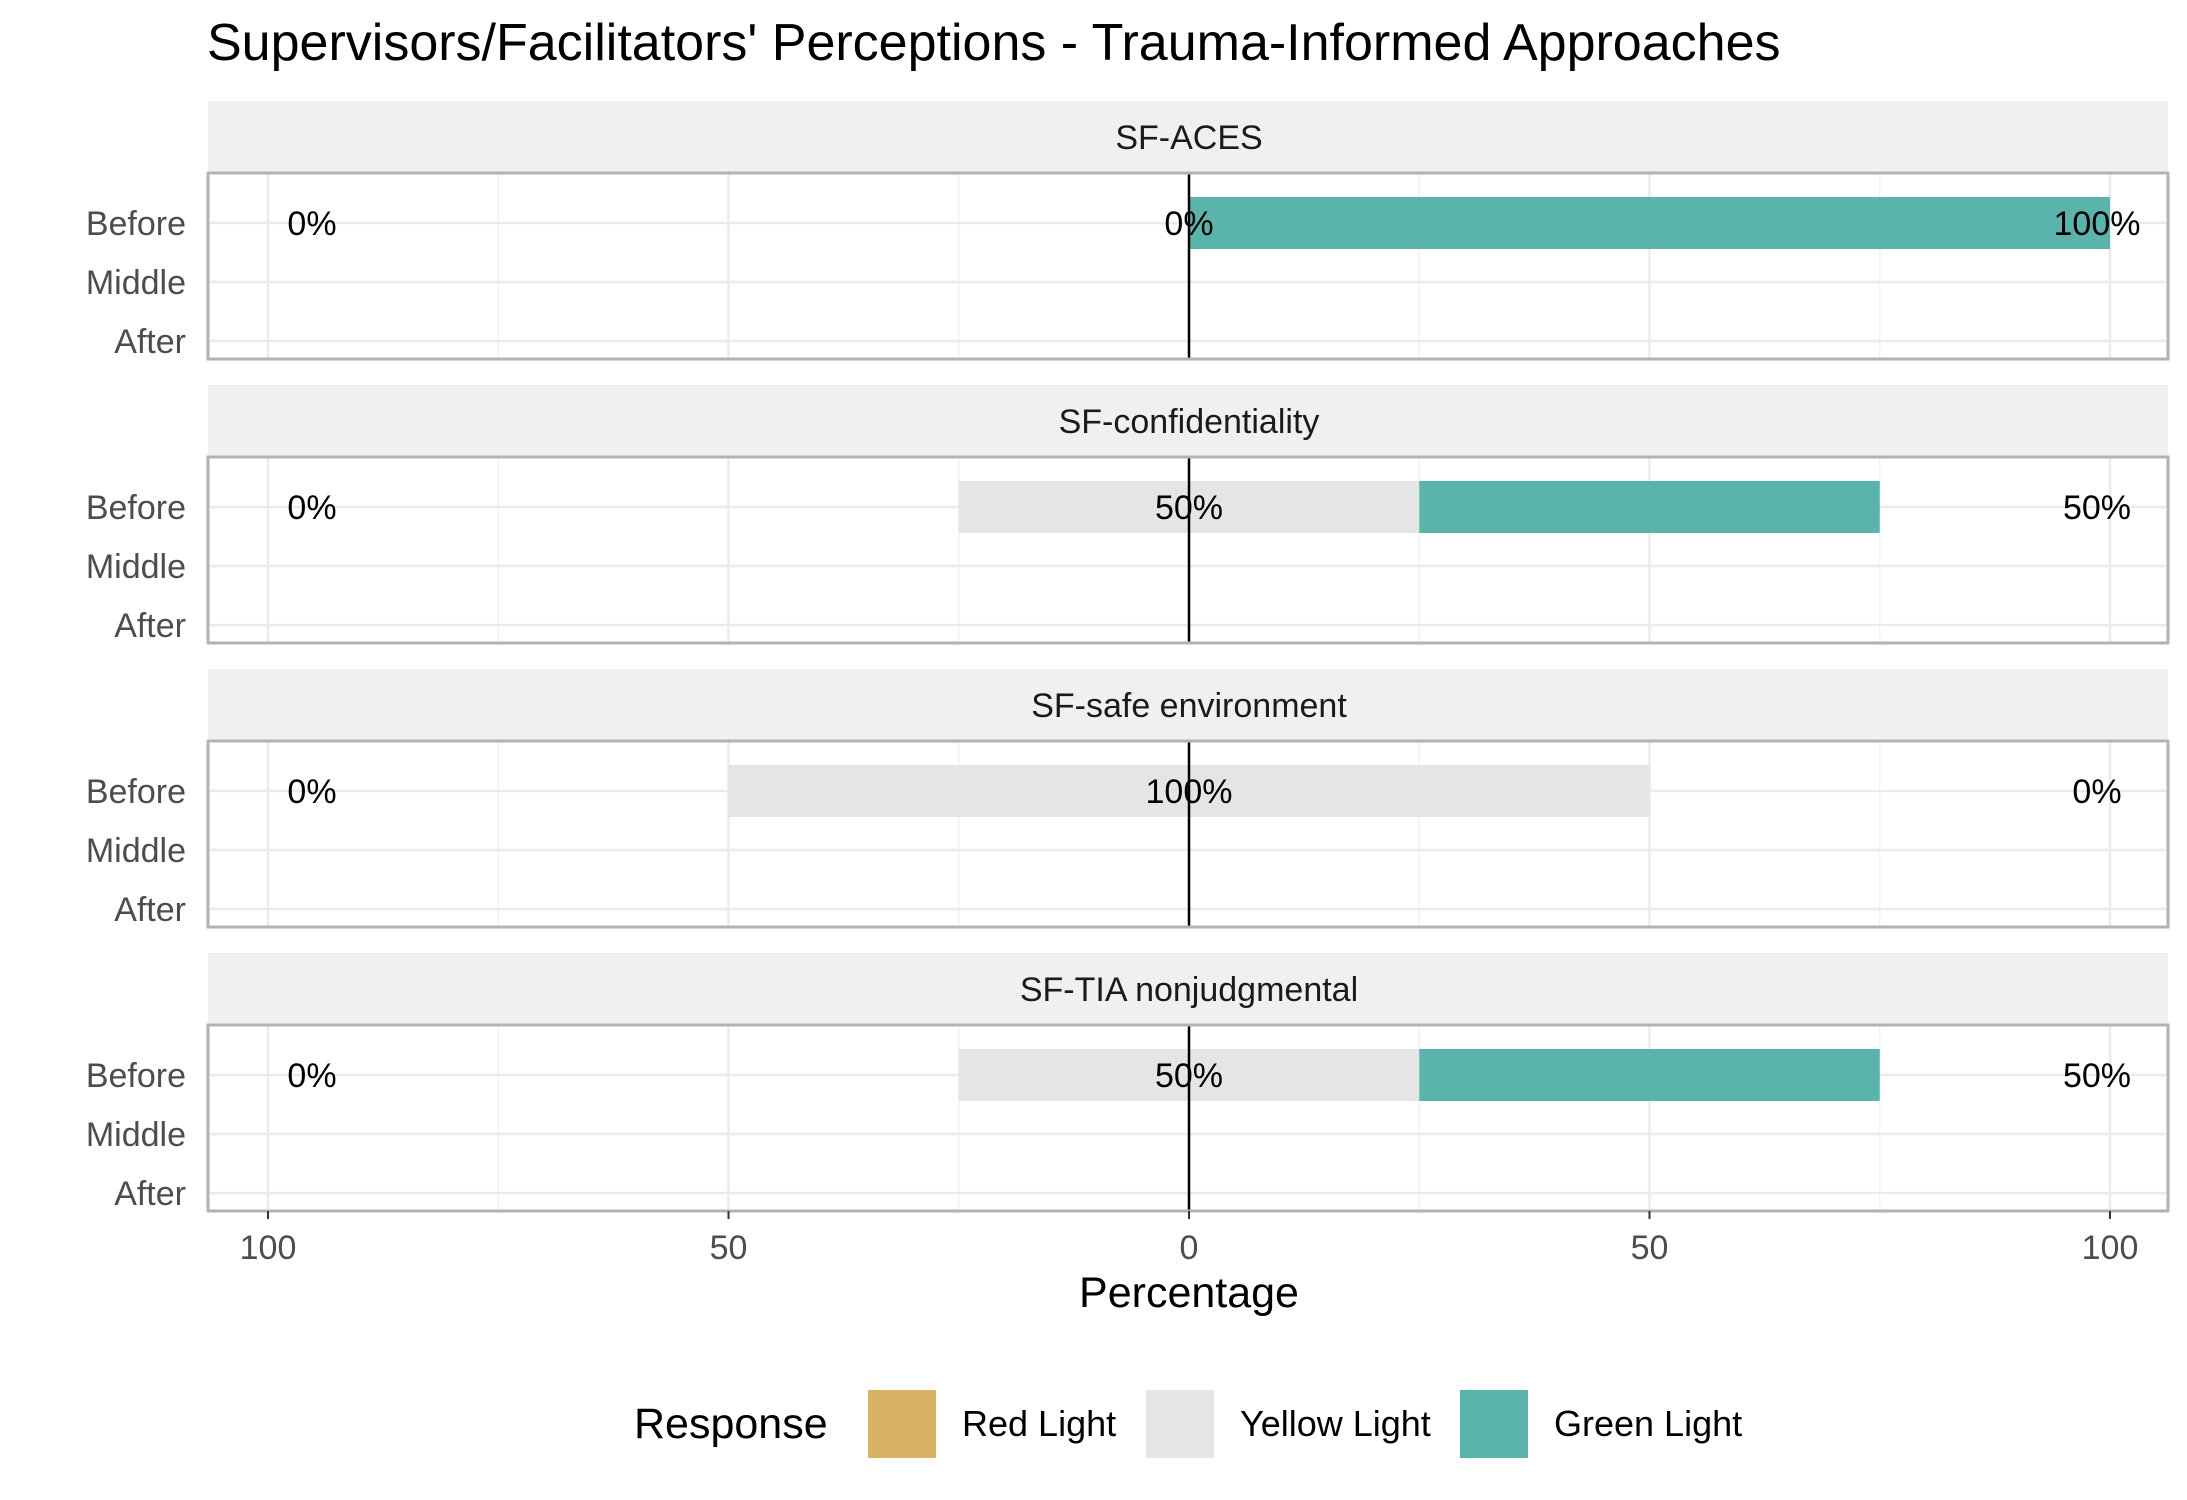 The height and width of the screenshot is (1500, 2187). I want to click on facet-strip-label: SF-ACES, so click(1188, 138).